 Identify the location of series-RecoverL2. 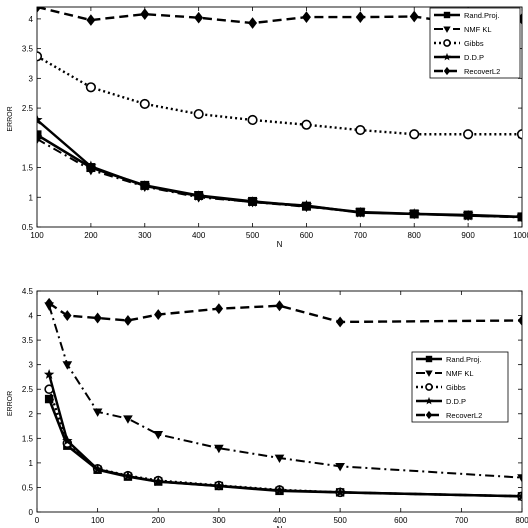
(283, 312).